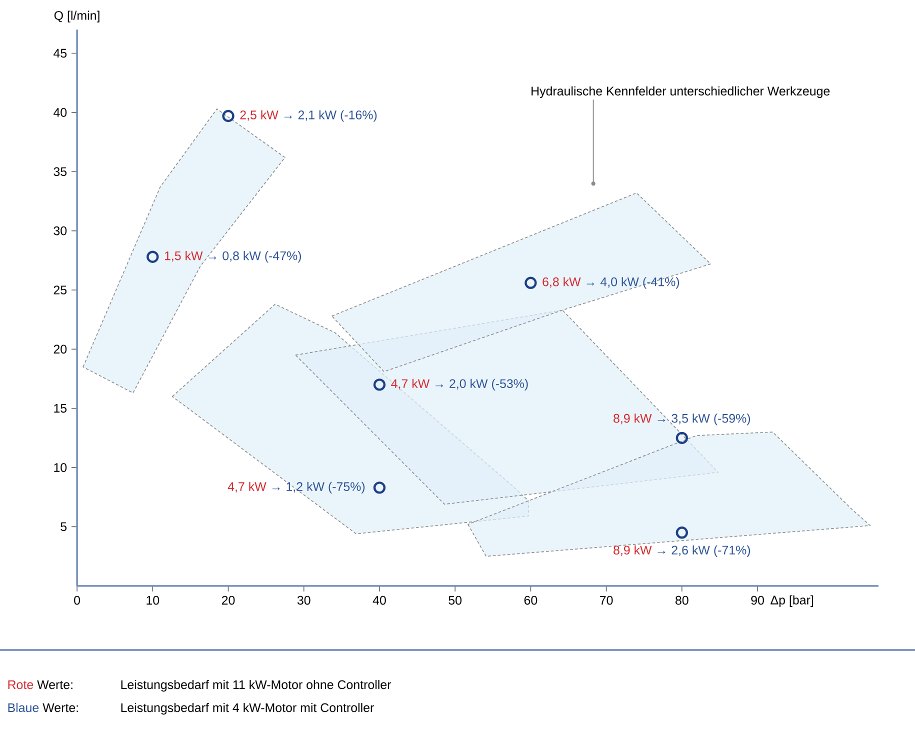 This screenshot has height=729, width=915. I want to click on x-tick-label: 70, so click(606, 600).